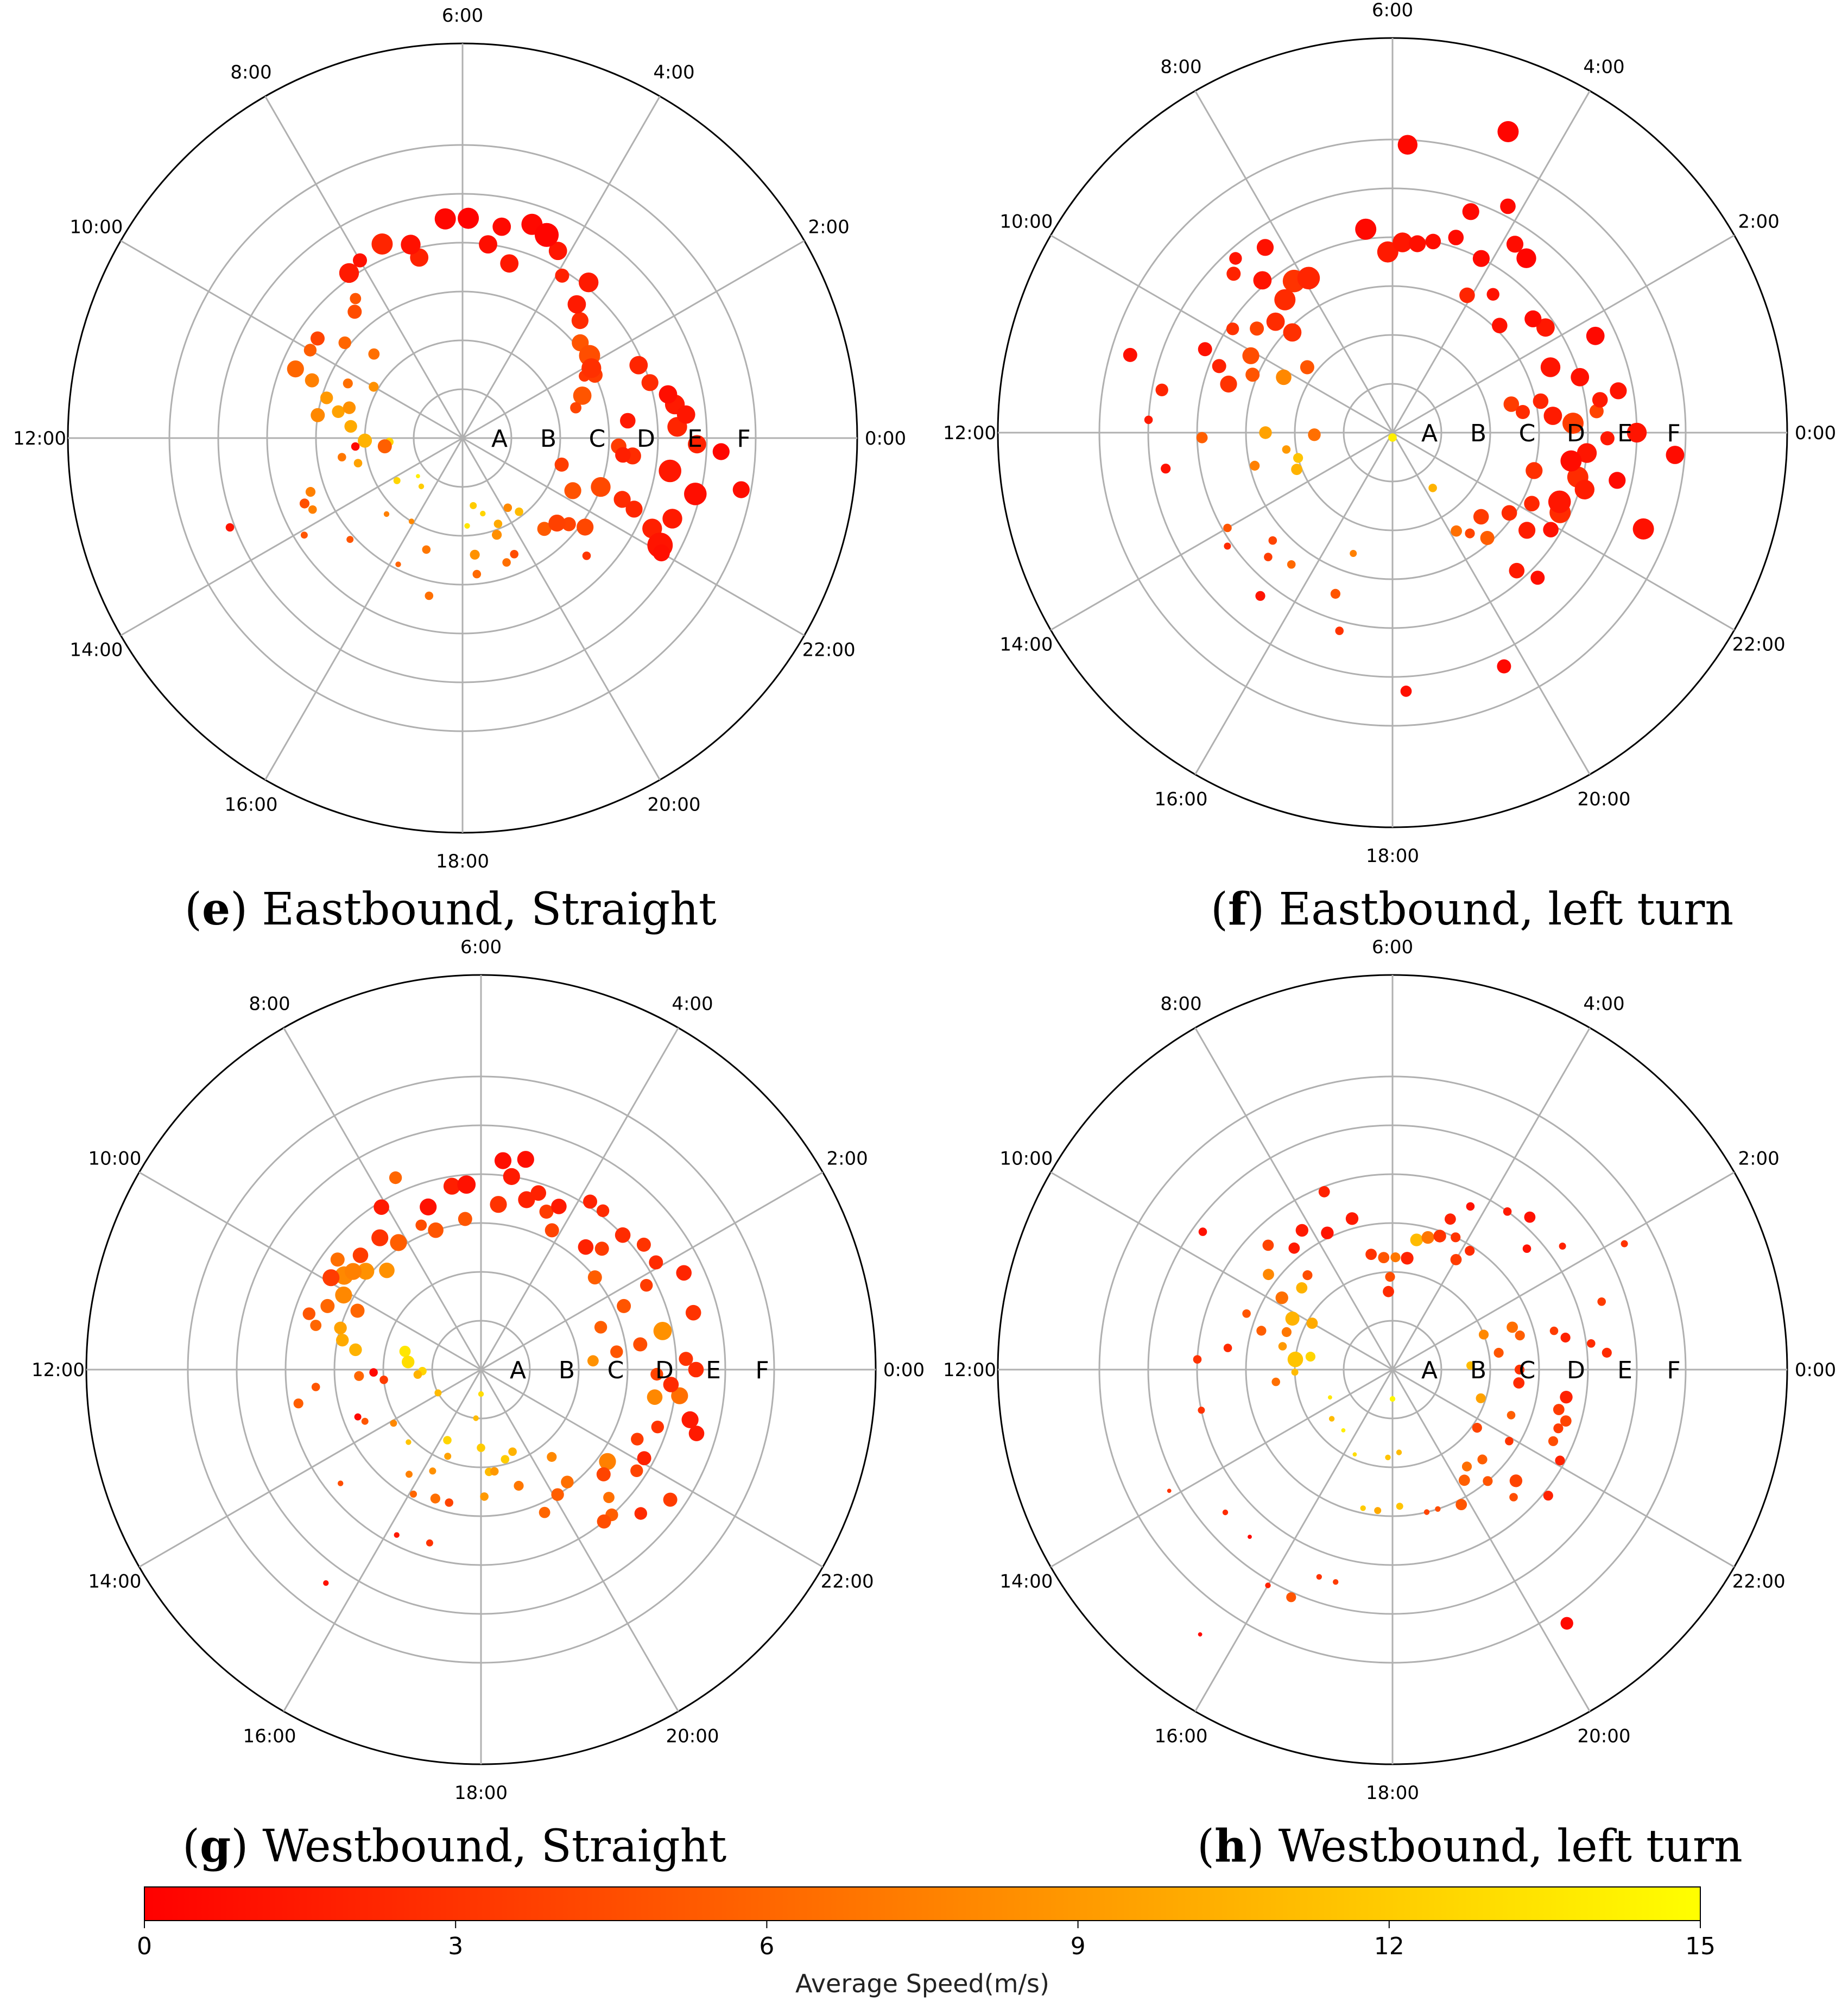 This screenshot has width=1848, height=2008. I want to click on panel-g-ring-label-1: B, so click(567, 1370).